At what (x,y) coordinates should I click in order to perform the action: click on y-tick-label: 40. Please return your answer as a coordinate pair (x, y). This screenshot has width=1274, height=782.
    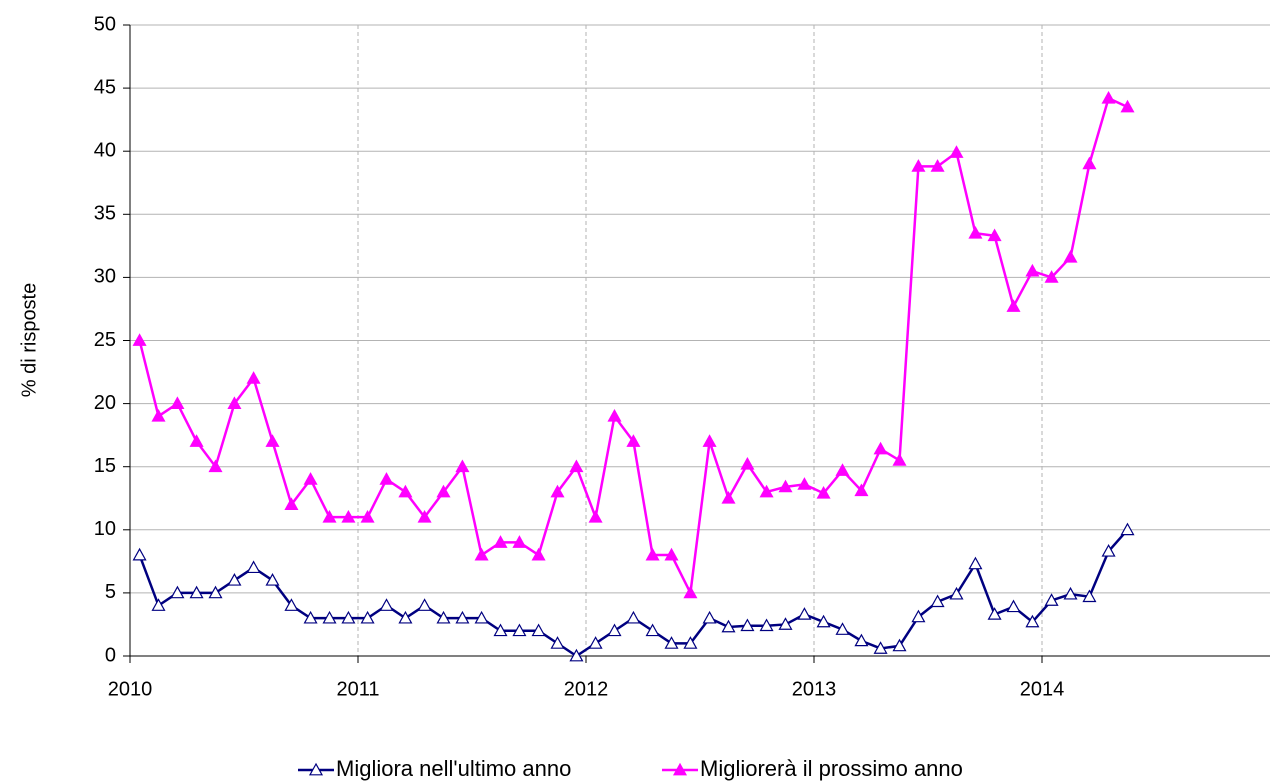
    Looking at the image, I should click on (105, 150).